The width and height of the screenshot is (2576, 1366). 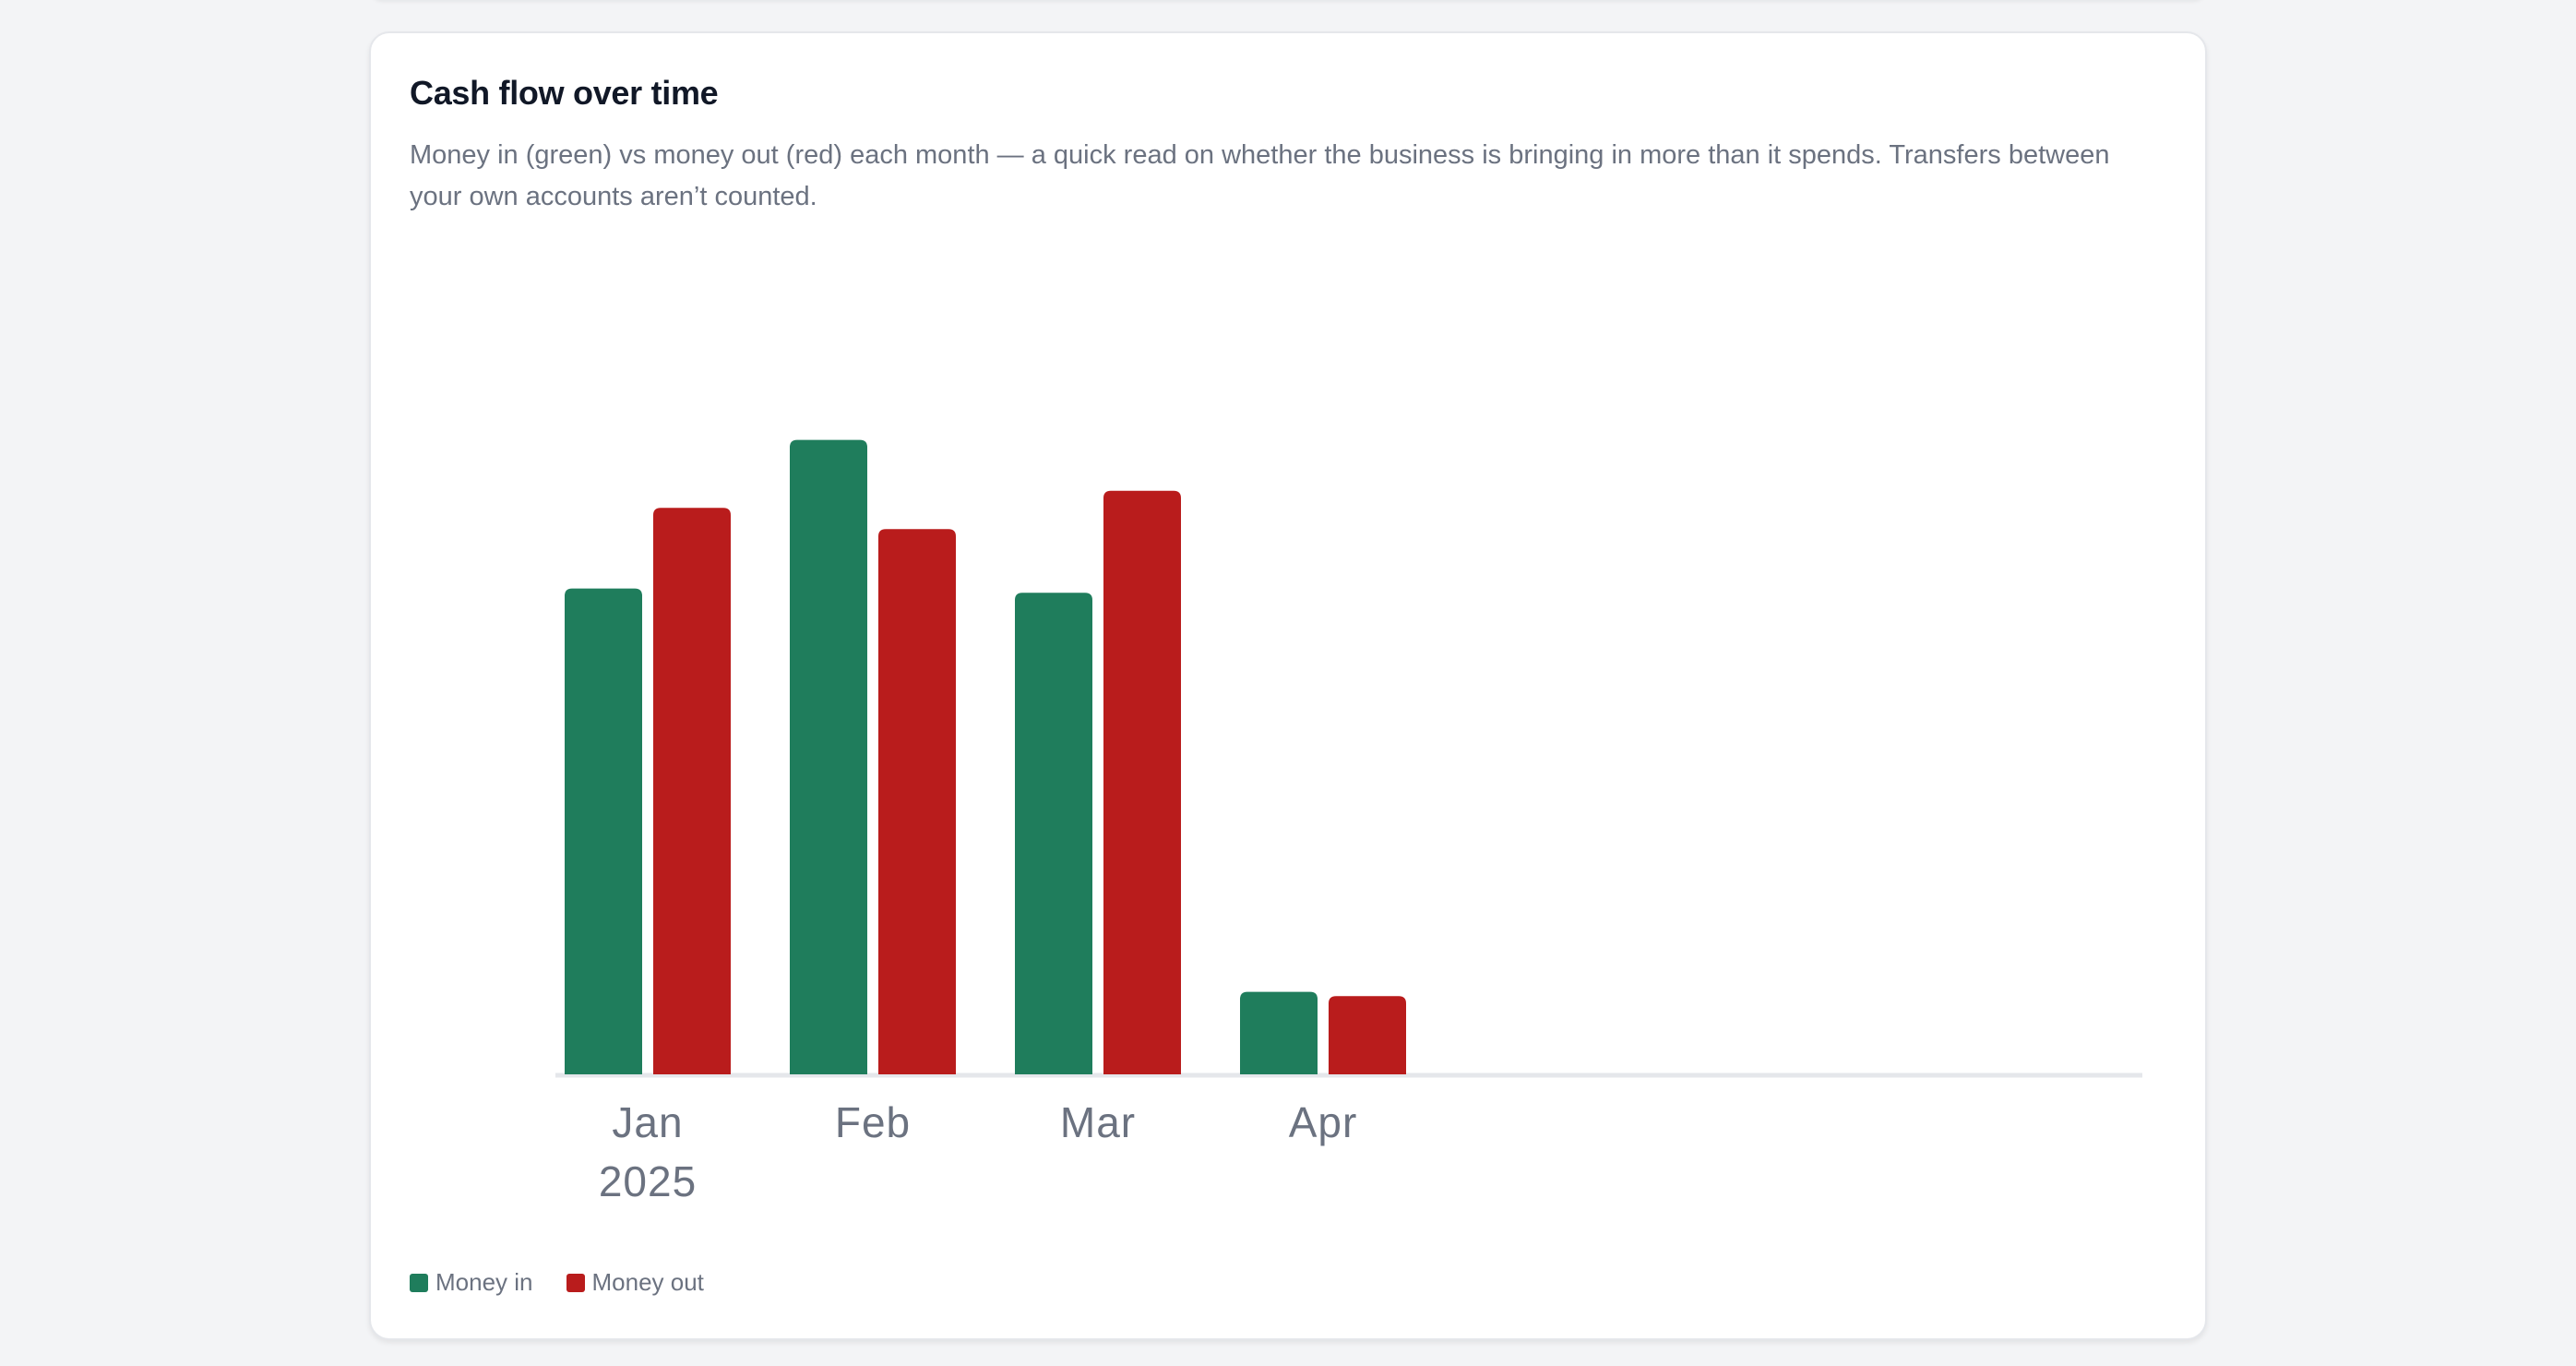 I want to click on legend-label-money-in: Money in, so click(x=484, y=1282).